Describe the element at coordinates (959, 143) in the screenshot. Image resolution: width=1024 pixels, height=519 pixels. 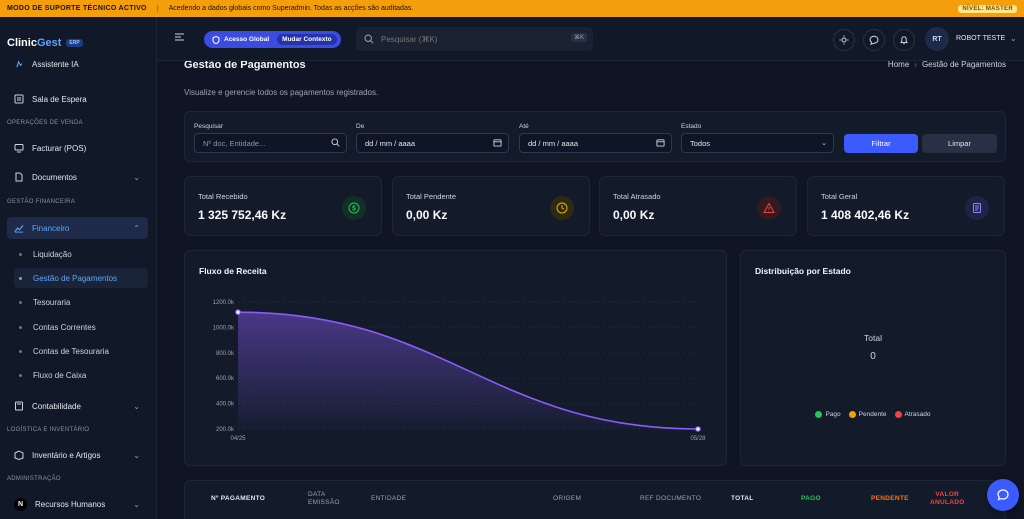
I see `clear-button: Limpar` at that location.